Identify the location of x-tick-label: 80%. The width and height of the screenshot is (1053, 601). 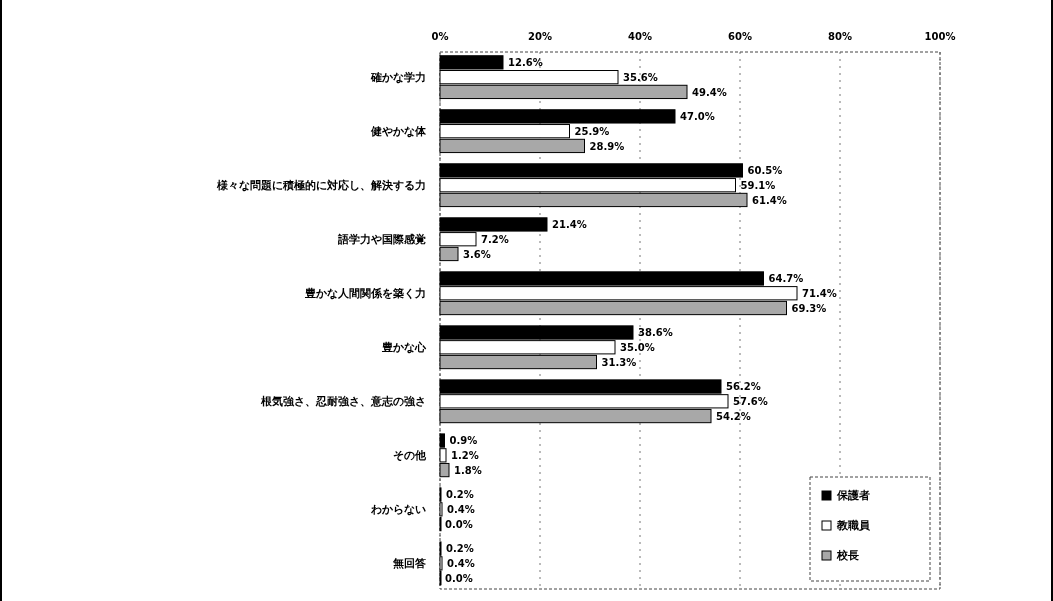
(840, 36).